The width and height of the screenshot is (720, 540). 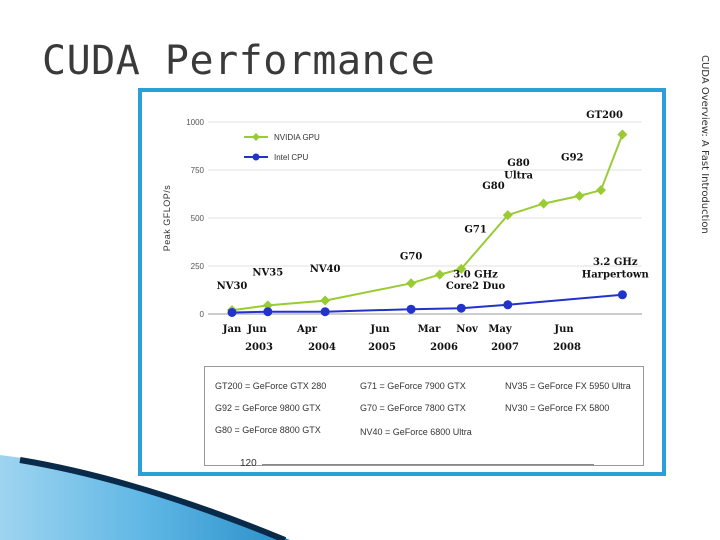 What do you see at coordinates (167, 218) in the screenshot?
I see `y-axis-label: Peak GFLOP/s` at bounding box center [167, 218].